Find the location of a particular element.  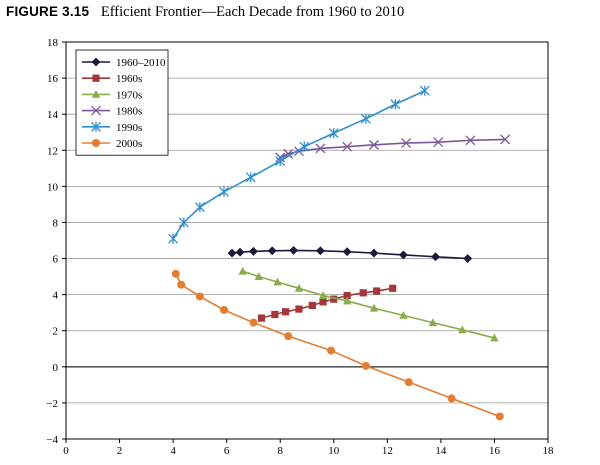

legend-entry: 1980s is located at coordinates (112, 112).